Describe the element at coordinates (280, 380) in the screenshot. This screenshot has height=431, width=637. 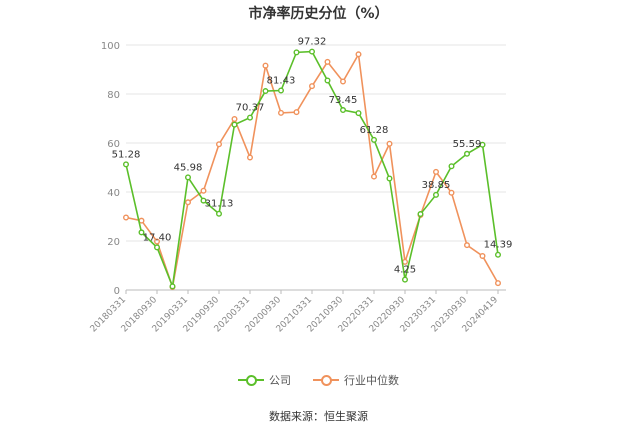
I see `legend-label-company: 公司` at that location.